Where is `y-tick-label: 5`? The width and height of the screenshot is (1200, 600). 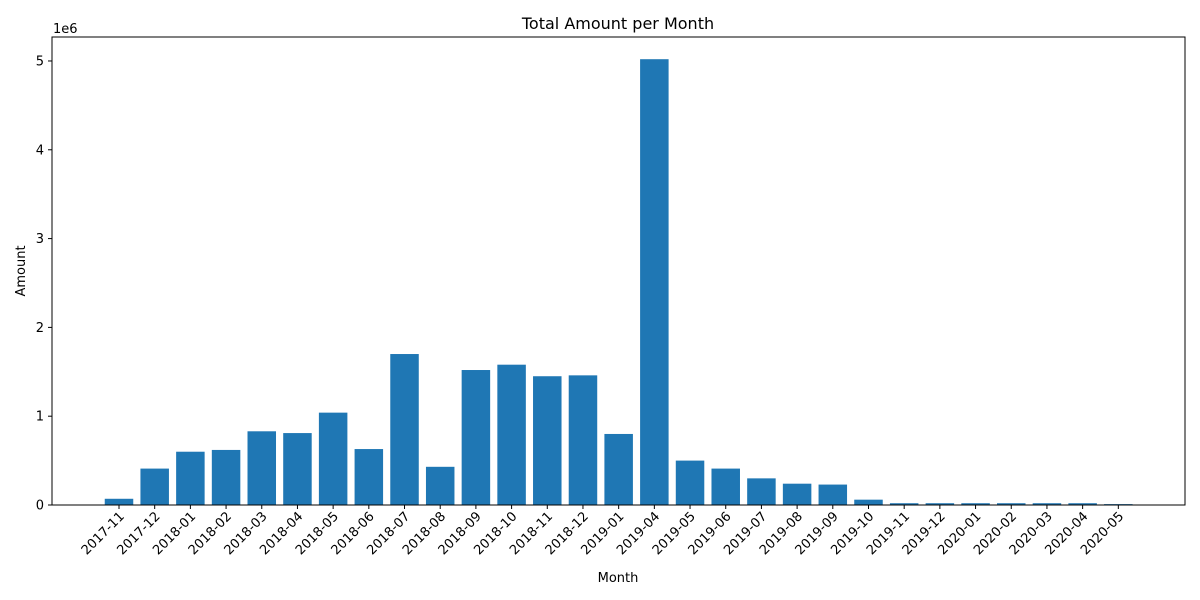 y-tick-label: 5 is located at coordinates (40, 61).